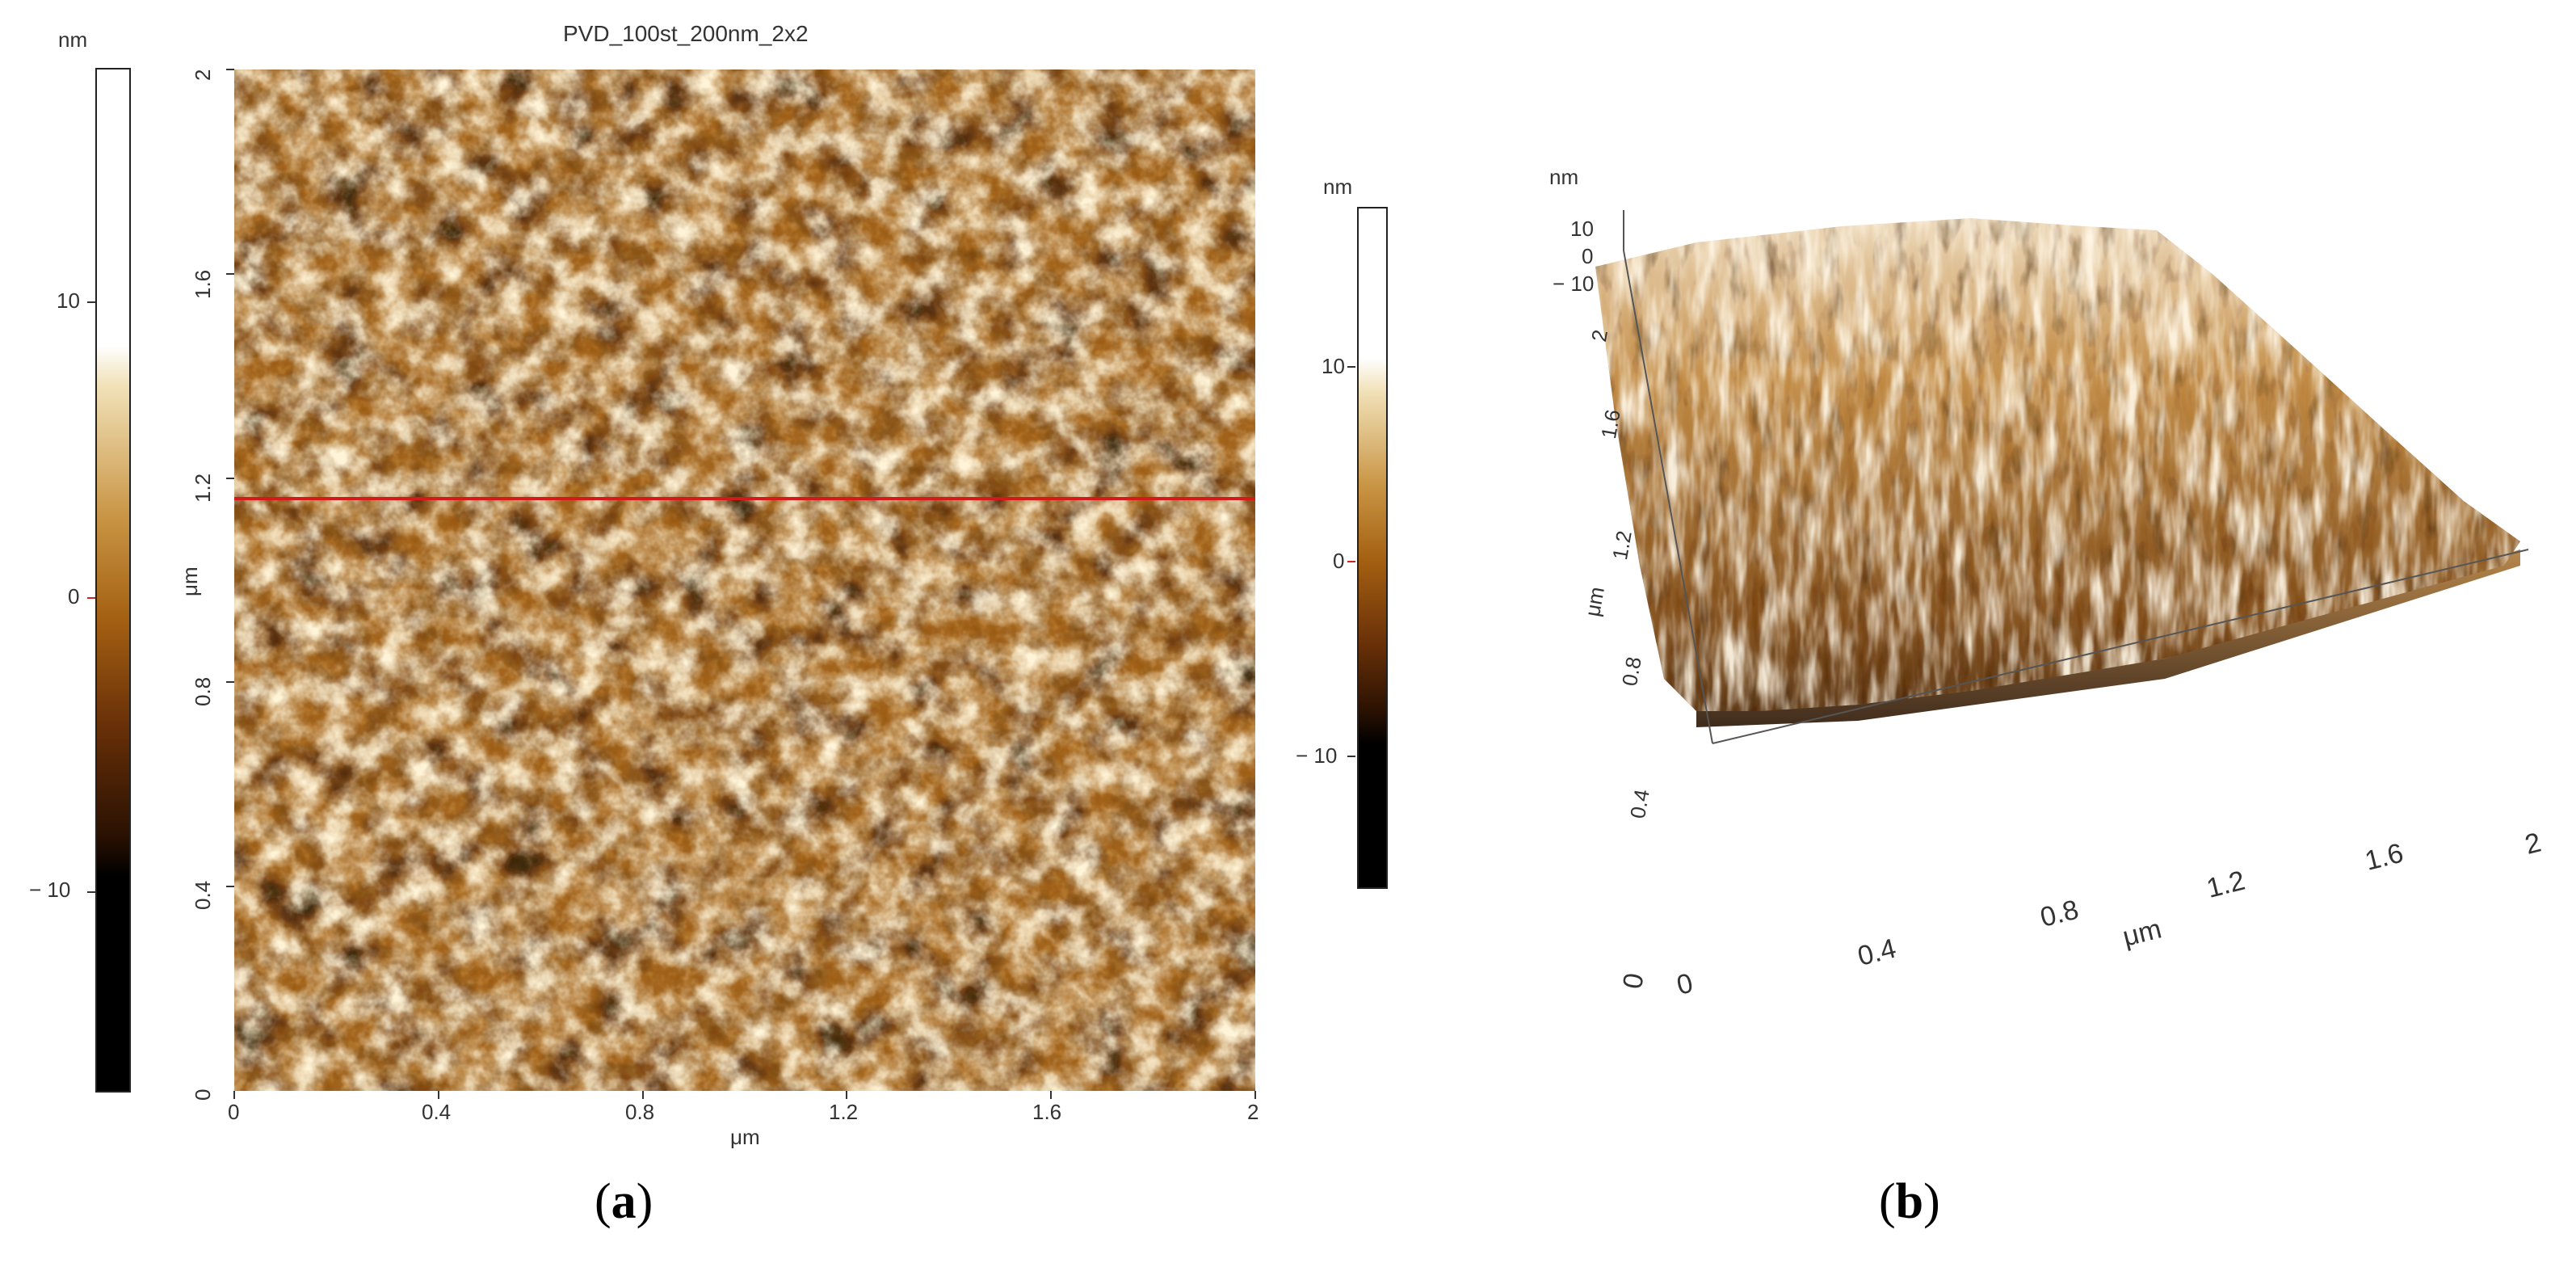  What do you see at coordinates (68, 300) in the screenshot?
I see `colorbar-tick-10: 10` at bounding box center [68, 300].